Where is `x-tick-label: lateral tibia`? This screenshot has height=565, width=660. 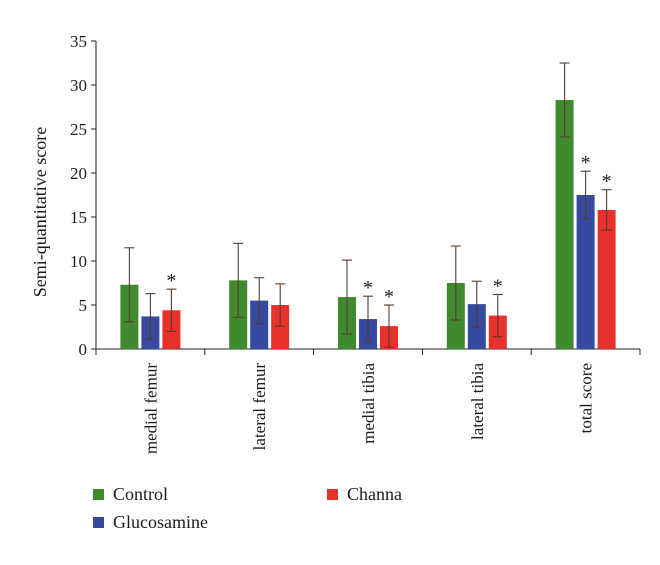 x-tick-label: lateral tibia is located at coordinates (477, 401).